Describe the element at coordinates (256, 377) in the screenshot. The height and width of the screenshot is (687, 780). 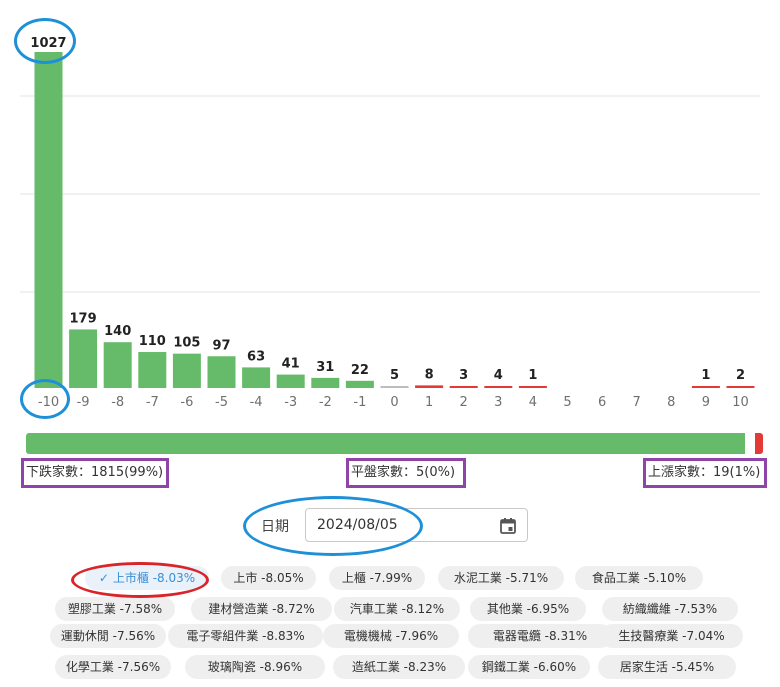
I see `bar--4` at that location.